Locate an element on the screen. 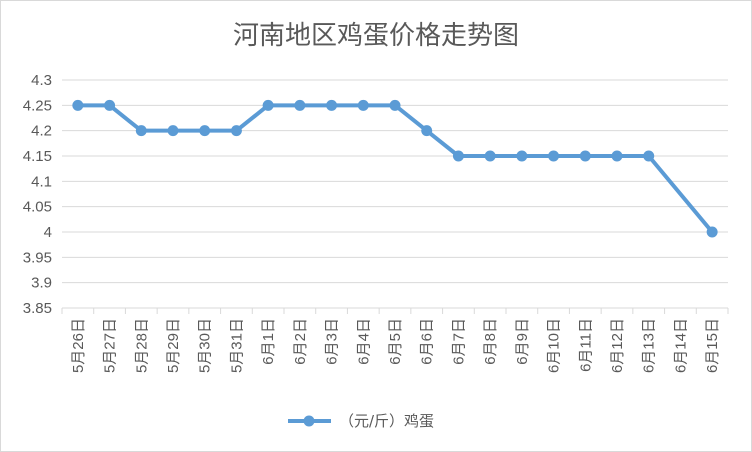 The image size is (752, 452). x-tick-label: 6月14日 is located at coordinates (680, 345).